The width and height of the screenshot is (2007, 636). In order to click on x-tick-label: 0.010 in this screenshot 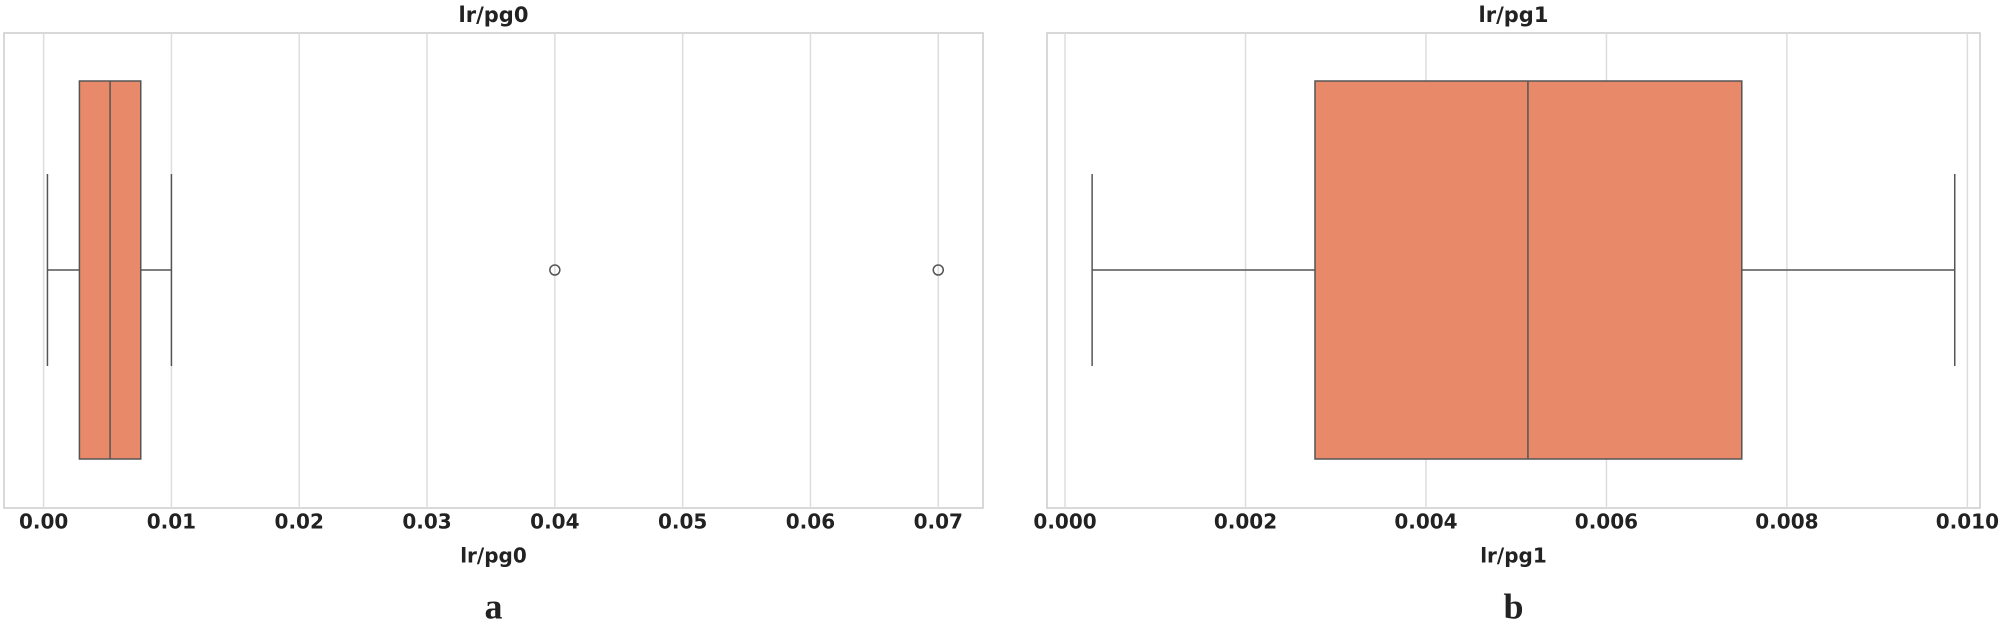, I will do `click(1967, 522)`.